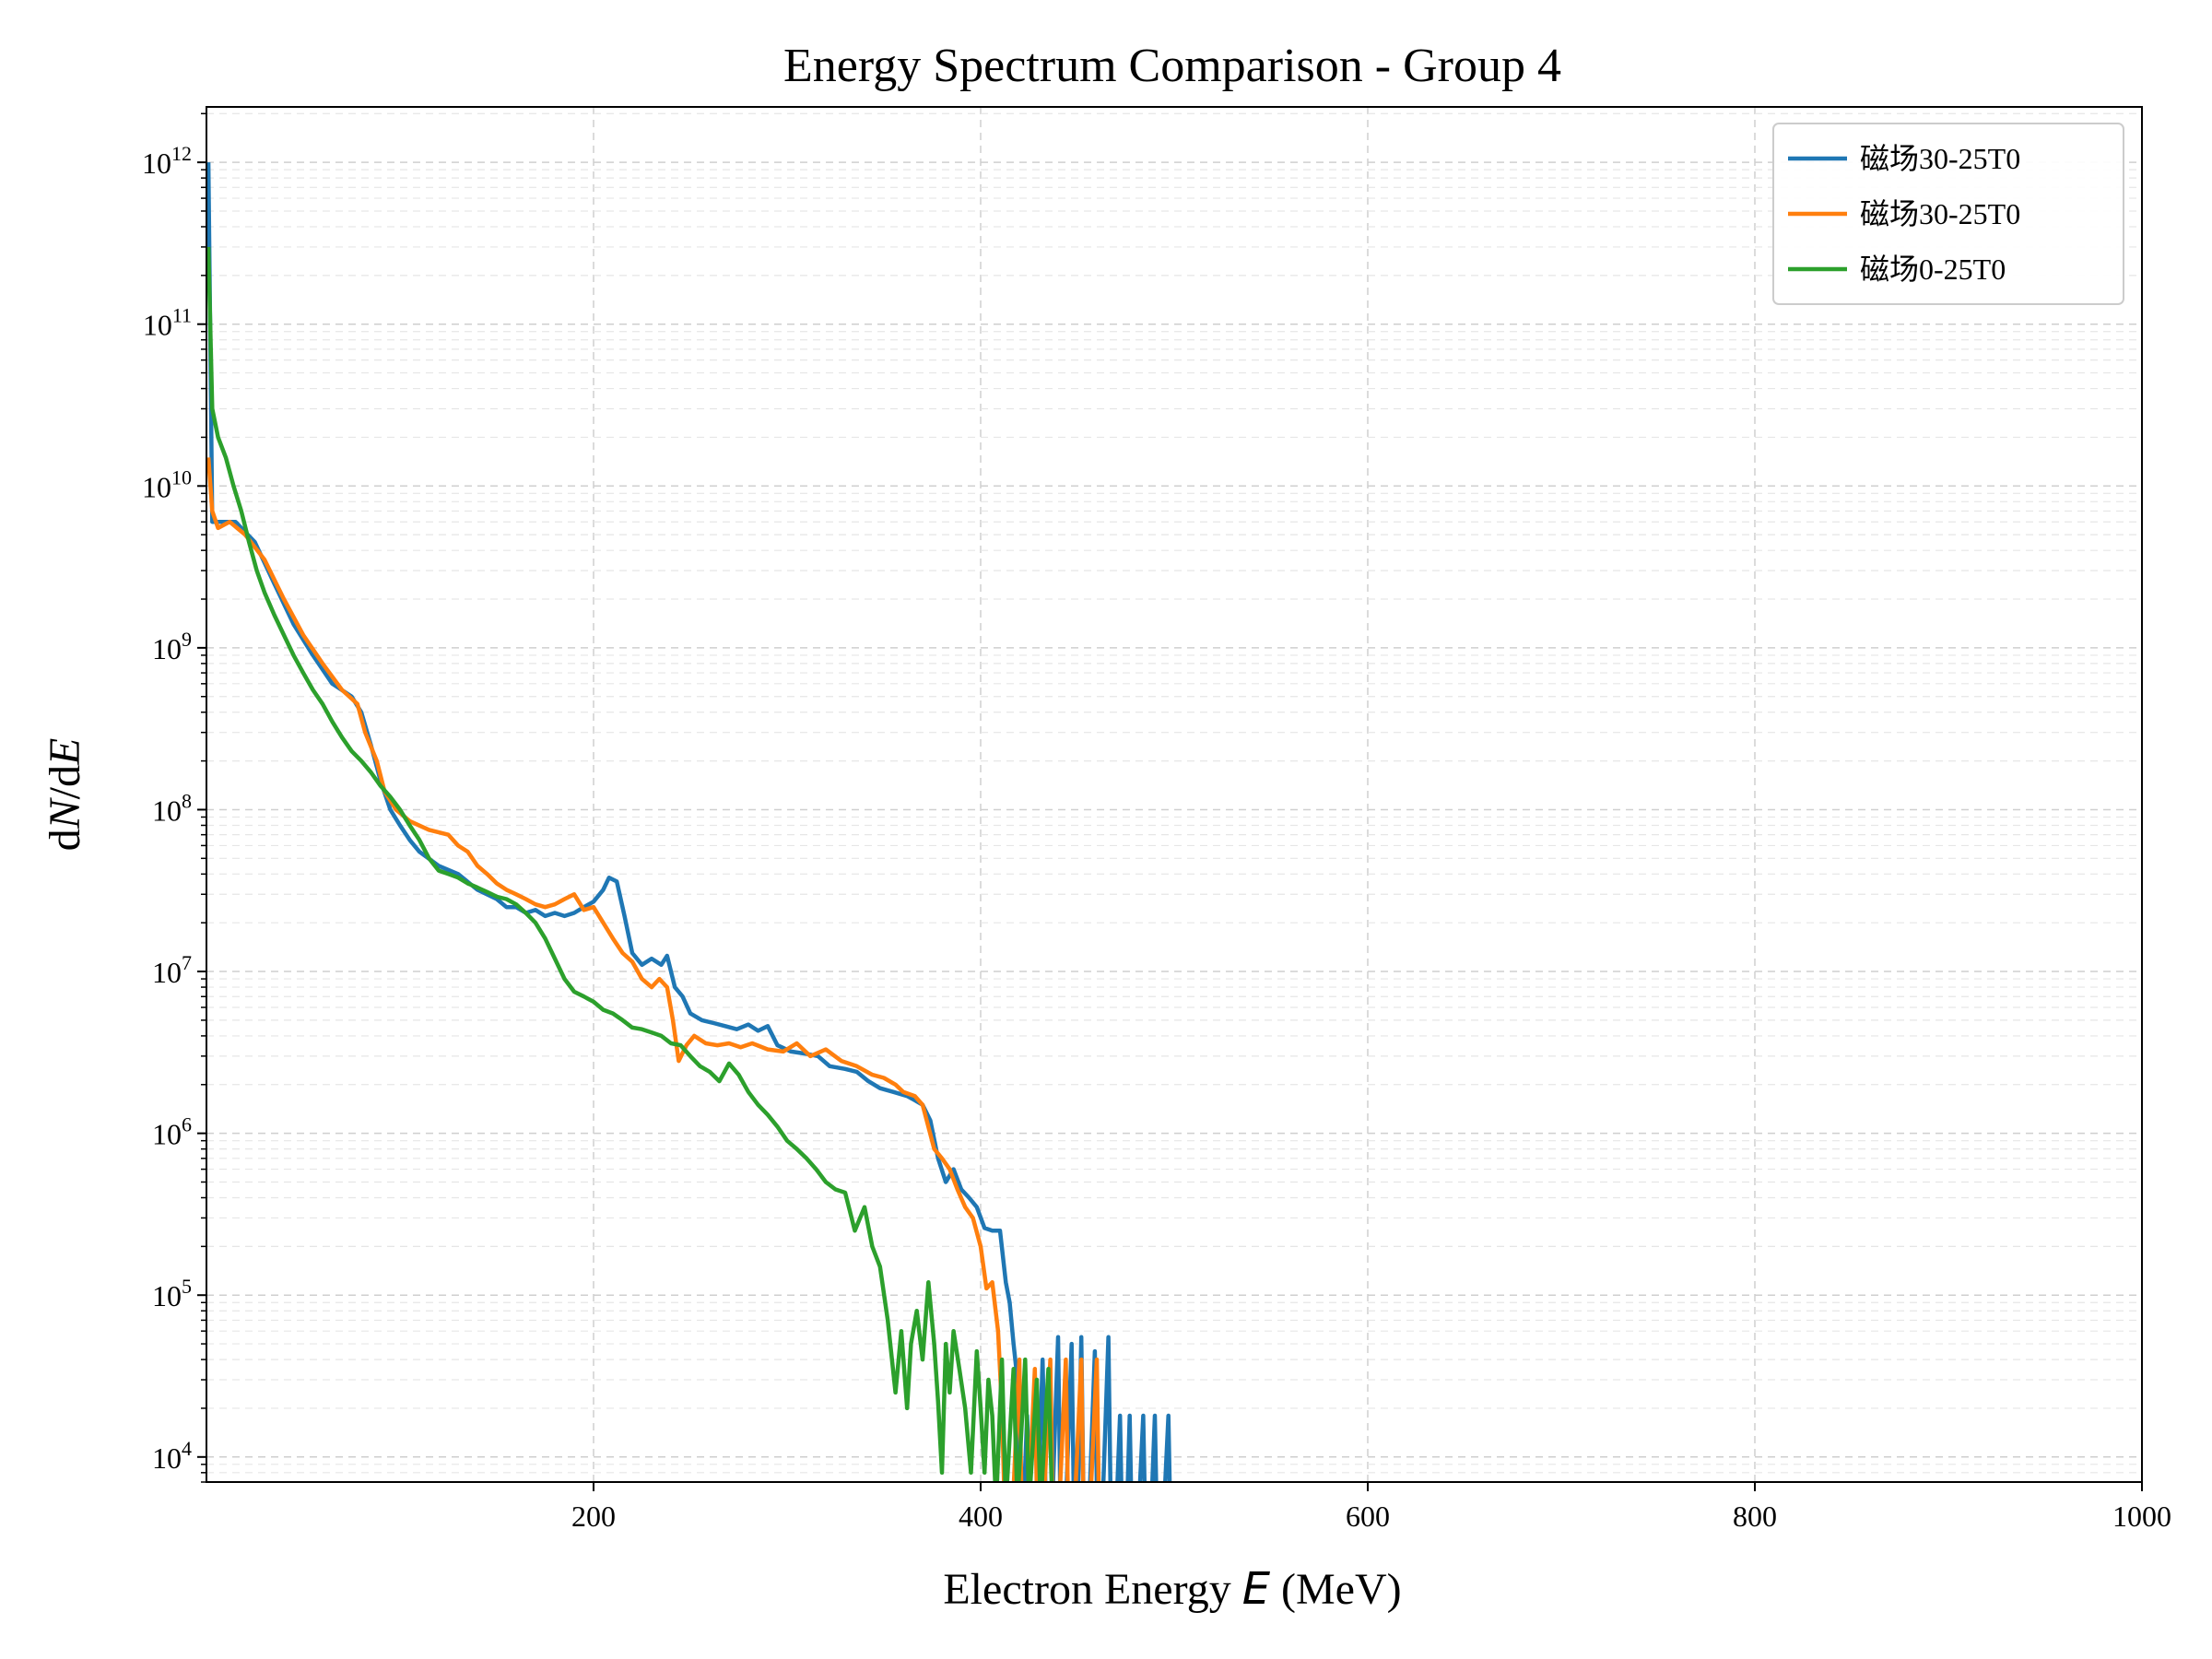 The height and width of the screenshot is (1659, 2212). I want to click on legend-label-1: 磁场30-25T0, so click(1940, 213).